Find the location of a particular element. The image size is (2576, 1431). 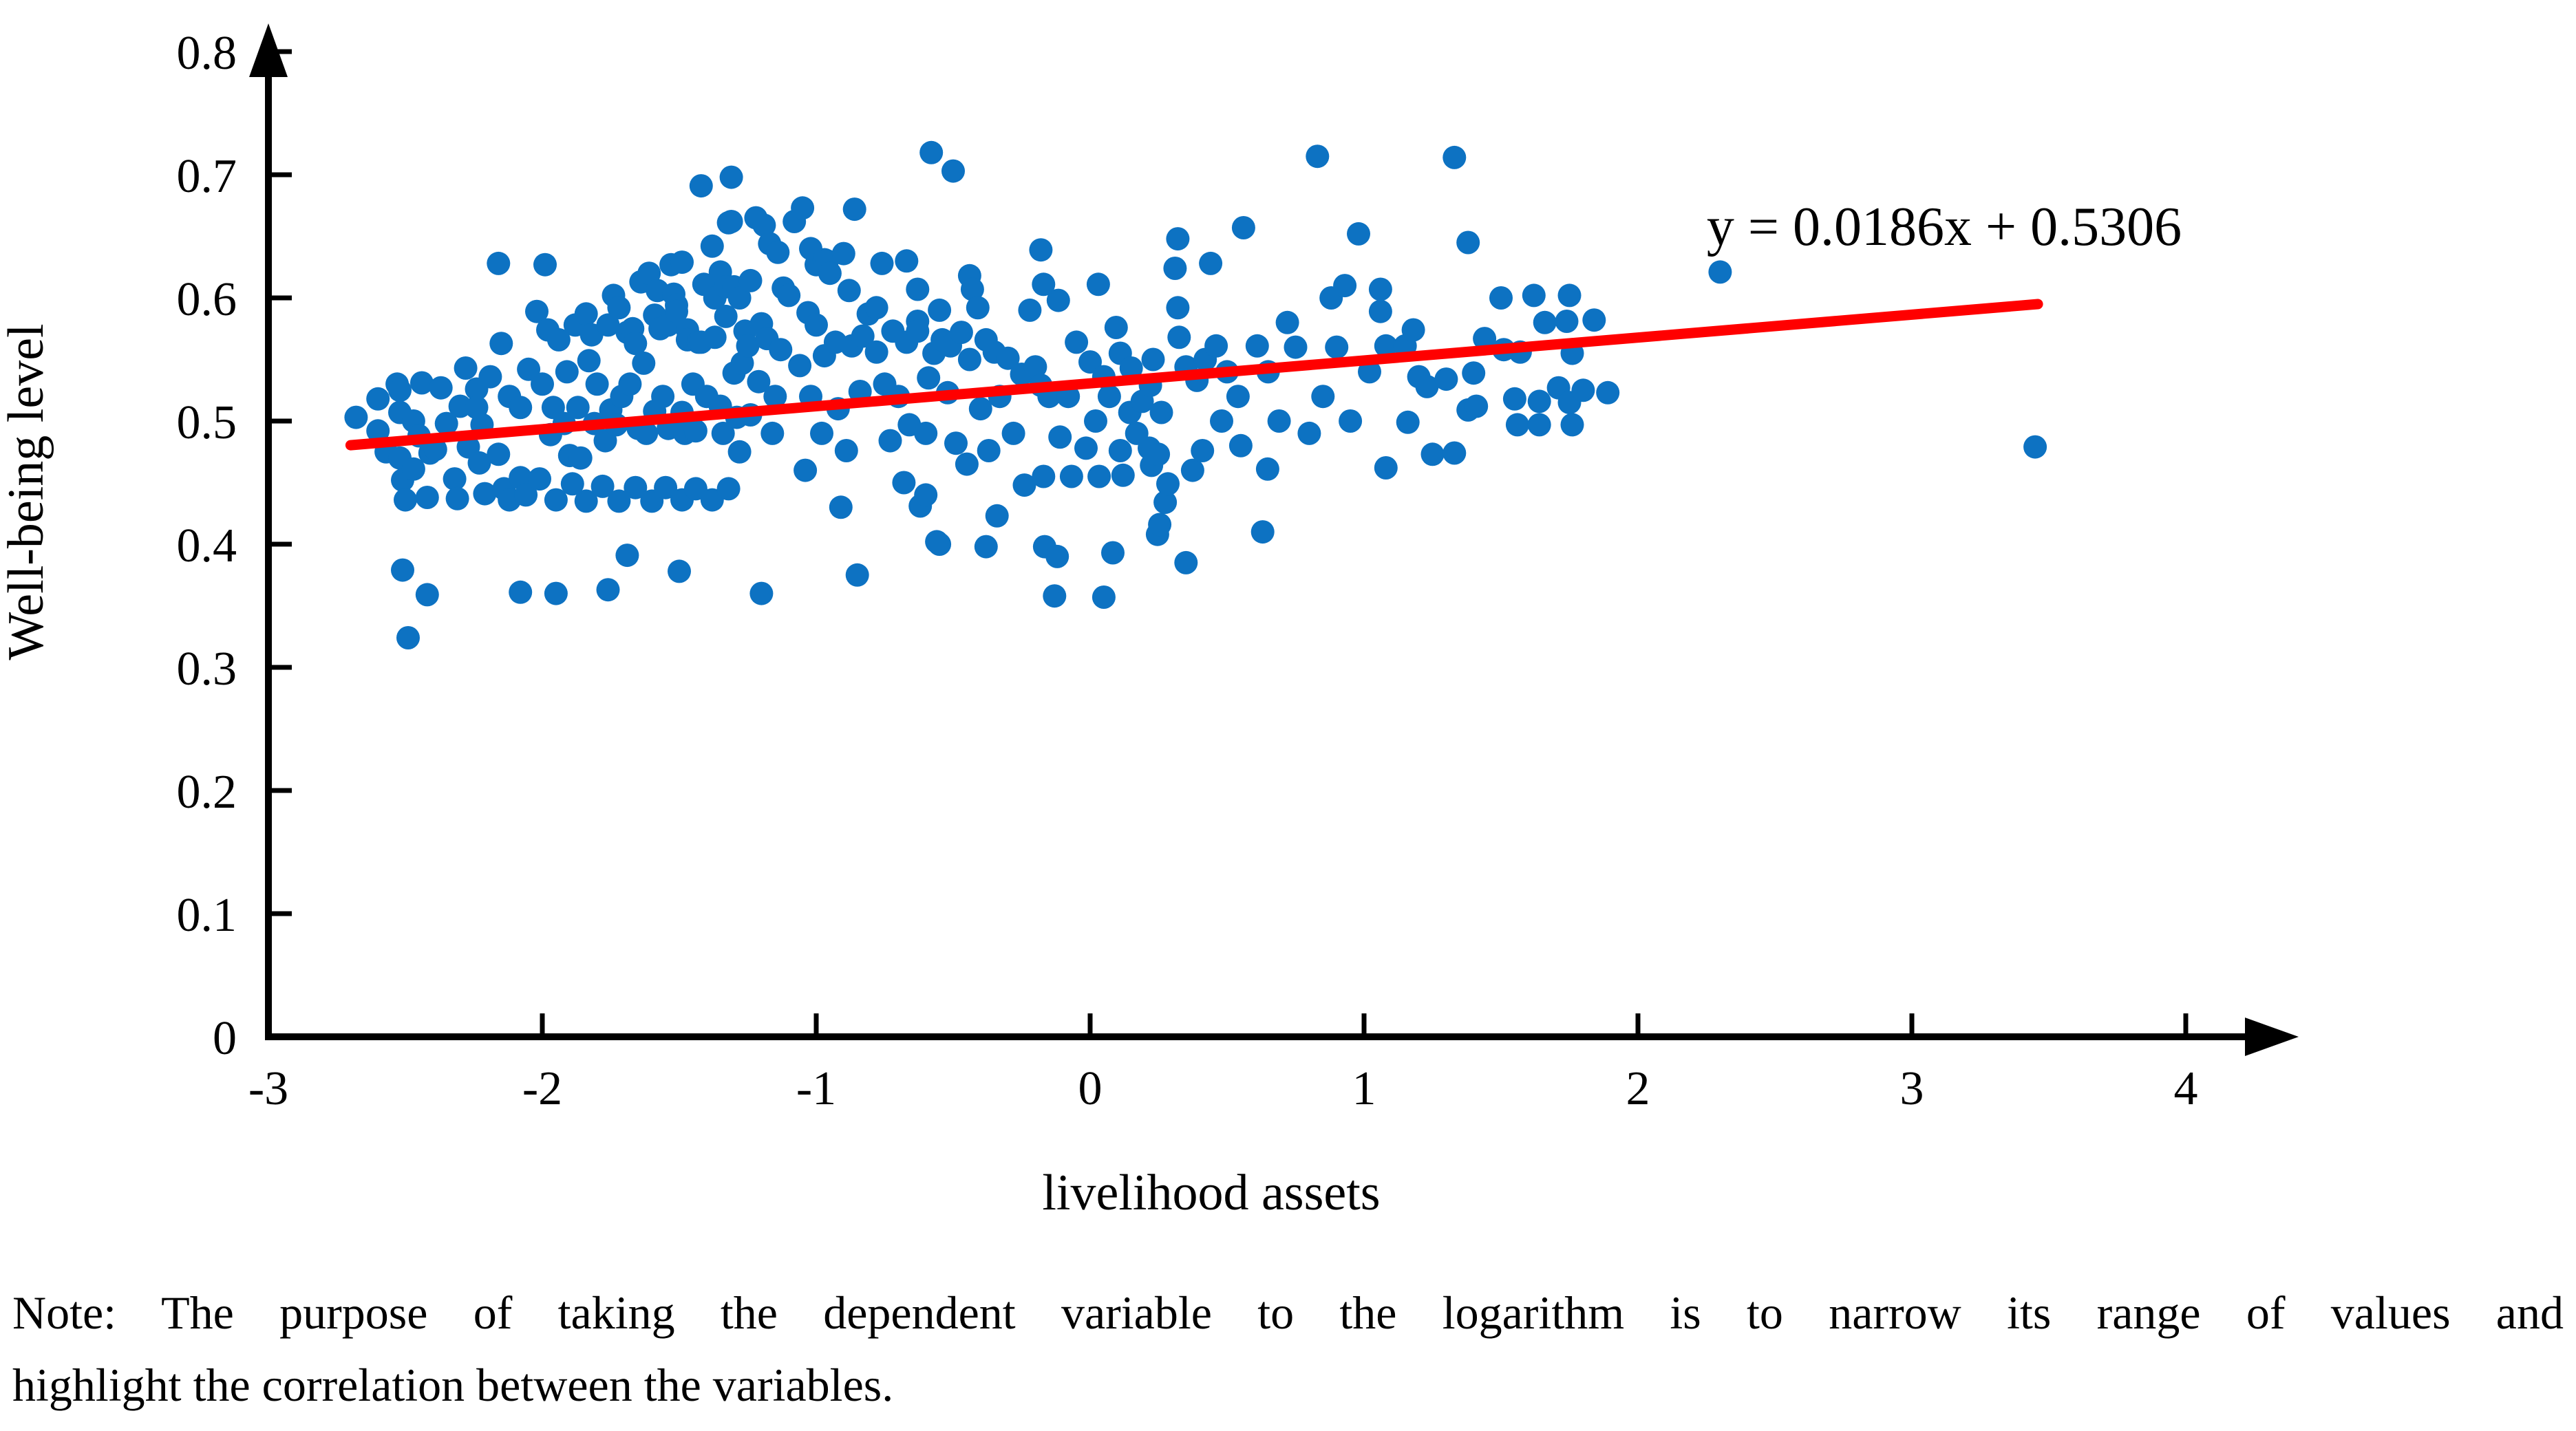

x-tick-label: -2 is located at coordinates (542, 1088).